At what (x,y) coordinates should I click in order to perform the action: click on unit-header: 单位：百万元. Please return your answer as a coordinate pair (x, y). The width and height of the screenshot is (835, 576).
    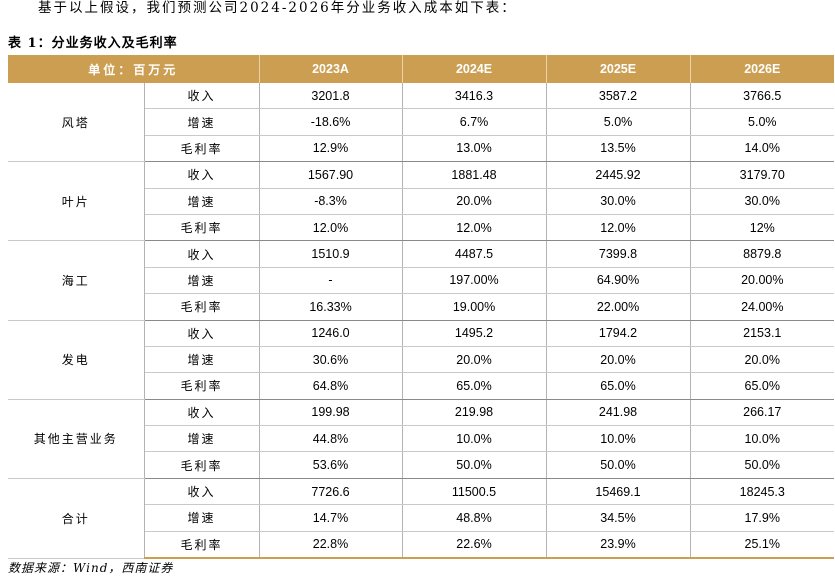
    Looking at the image, I should click on (134, 69).